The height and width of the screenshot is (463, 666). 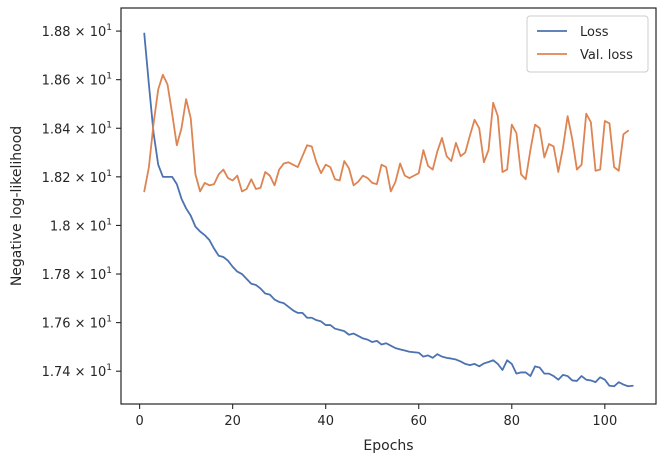 I want to click on x-tick-label: 0, so click(x=139, y=421).